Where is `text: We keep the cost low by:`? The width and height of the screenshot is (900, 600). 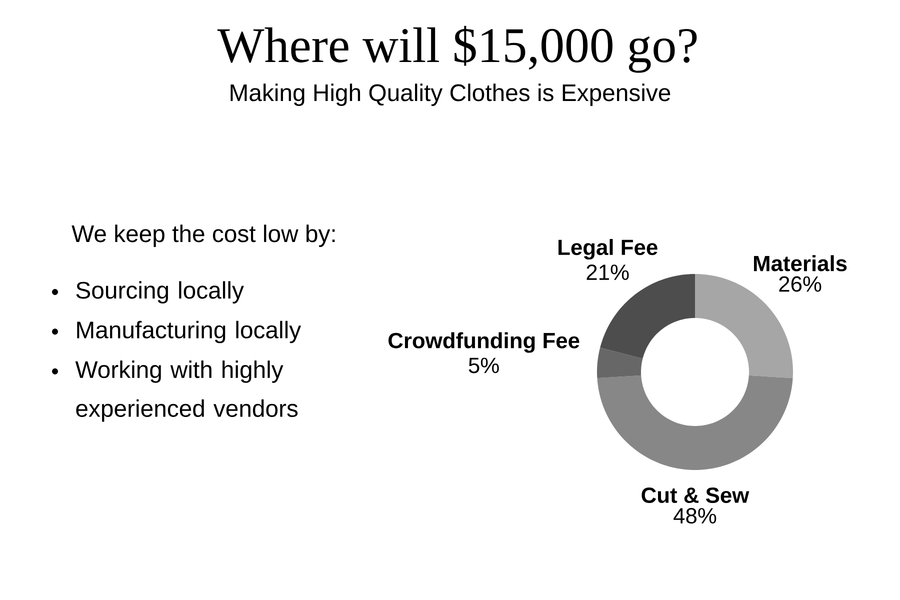
text: We keep the cost low by: is located at coordinates (203, 235).